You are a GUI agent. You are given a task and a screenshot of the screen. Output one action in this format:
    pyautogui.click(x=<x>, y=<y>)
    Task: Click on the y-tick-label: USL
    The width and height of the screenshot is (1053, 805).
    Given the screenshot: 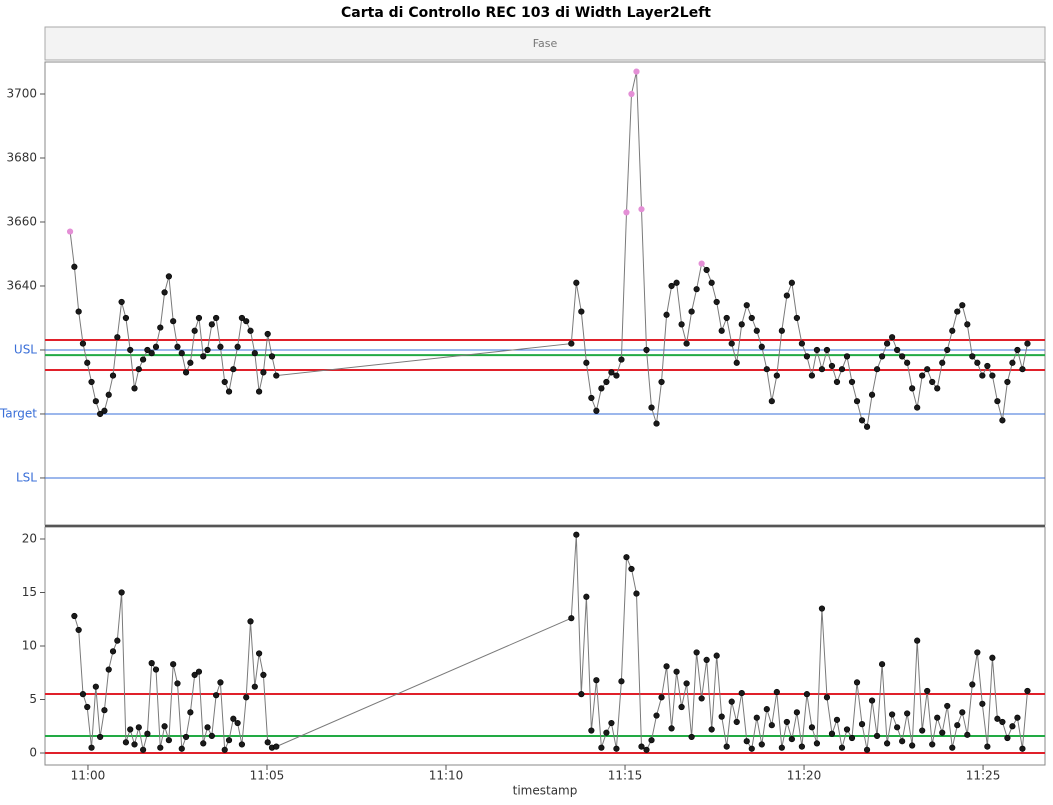 What is the action you would take?
    pyautogui.click(x=25, y=349)
    